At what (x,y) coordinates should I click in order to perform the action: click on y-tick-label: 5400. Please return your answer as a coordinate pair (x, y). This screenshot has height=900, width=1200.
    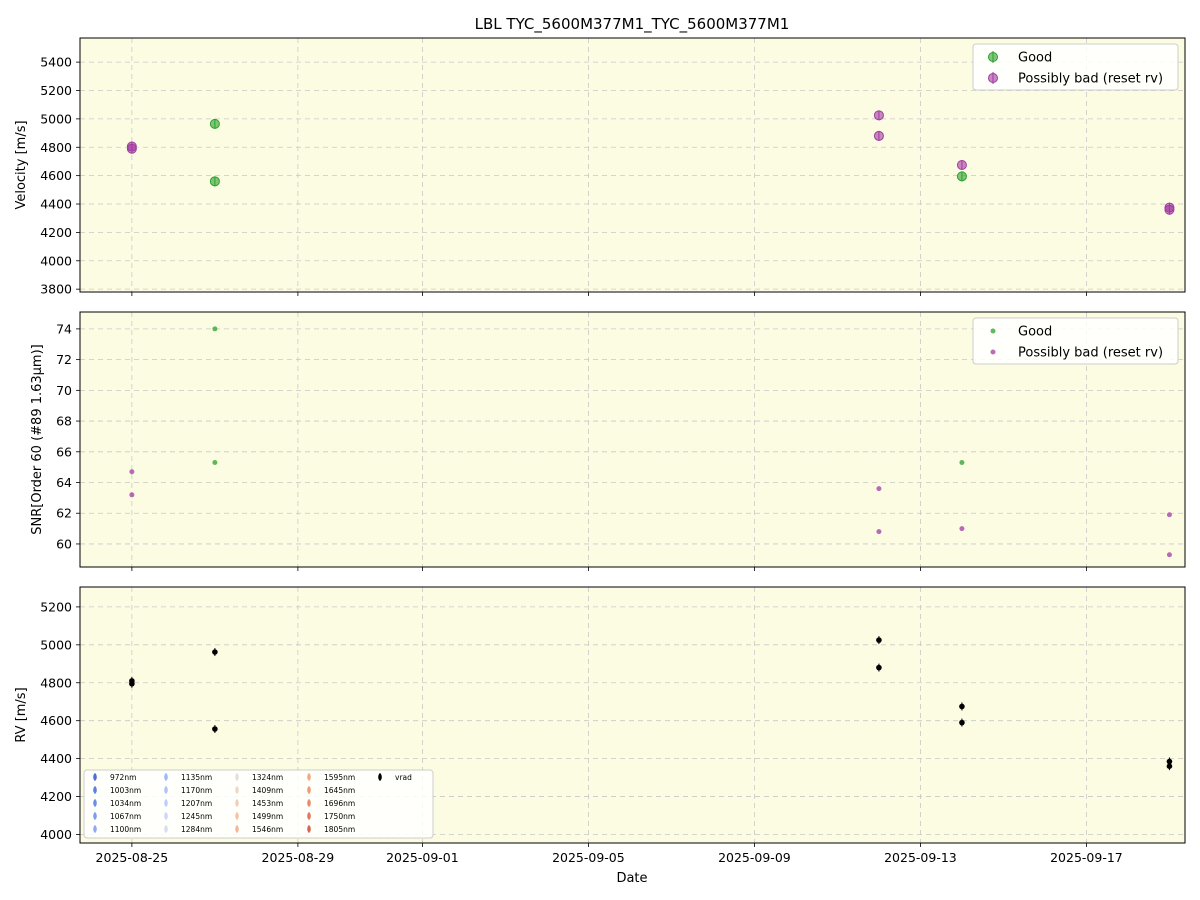
    Looking at the image, I should click on (56, 62).